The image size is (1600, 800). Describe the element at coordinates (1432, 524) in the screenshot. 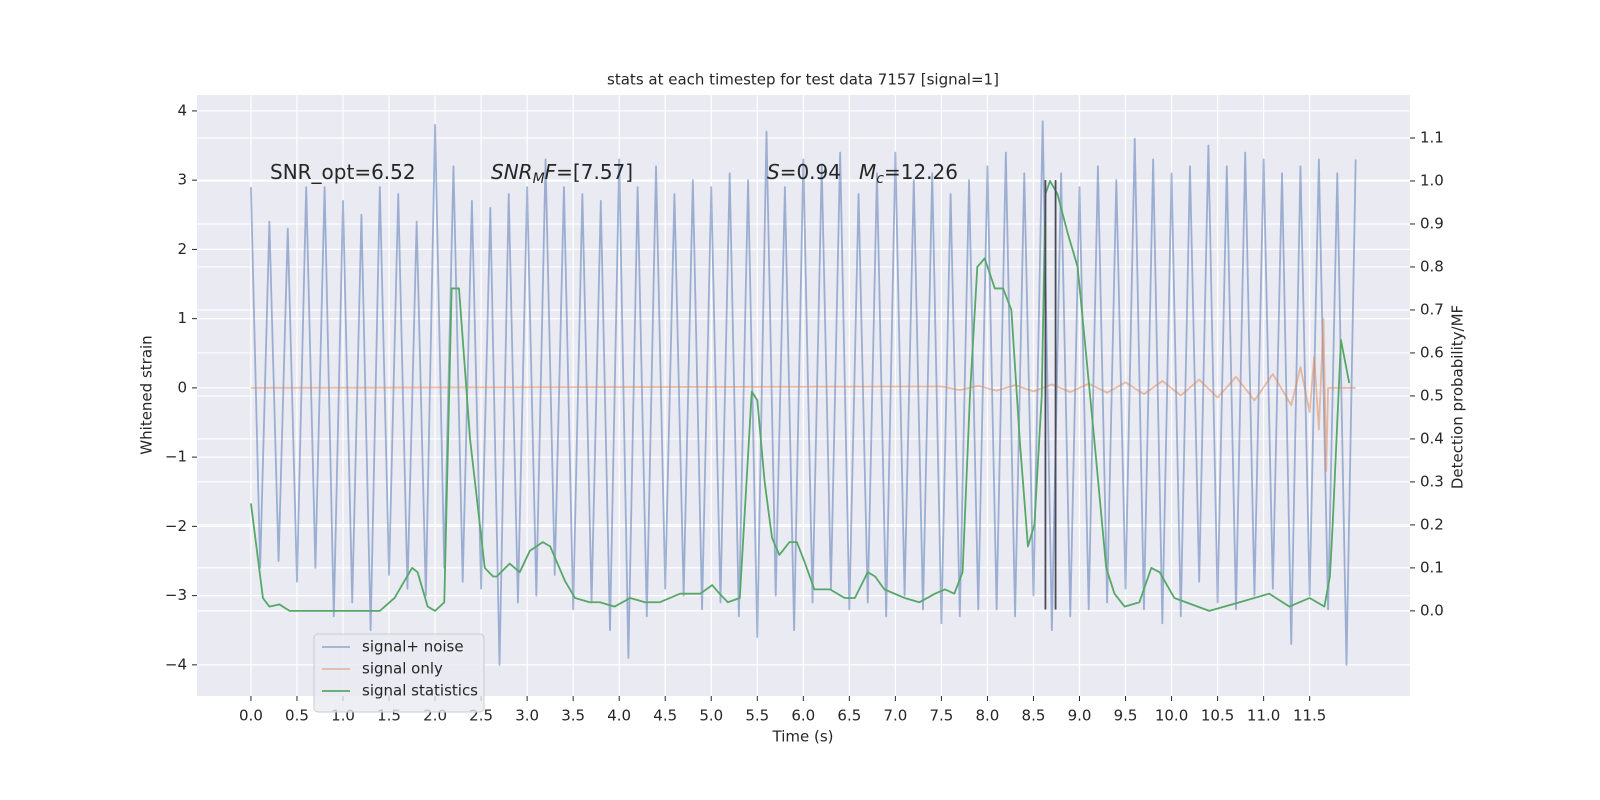

I see `y2-tick-label: 0.2` at that location.